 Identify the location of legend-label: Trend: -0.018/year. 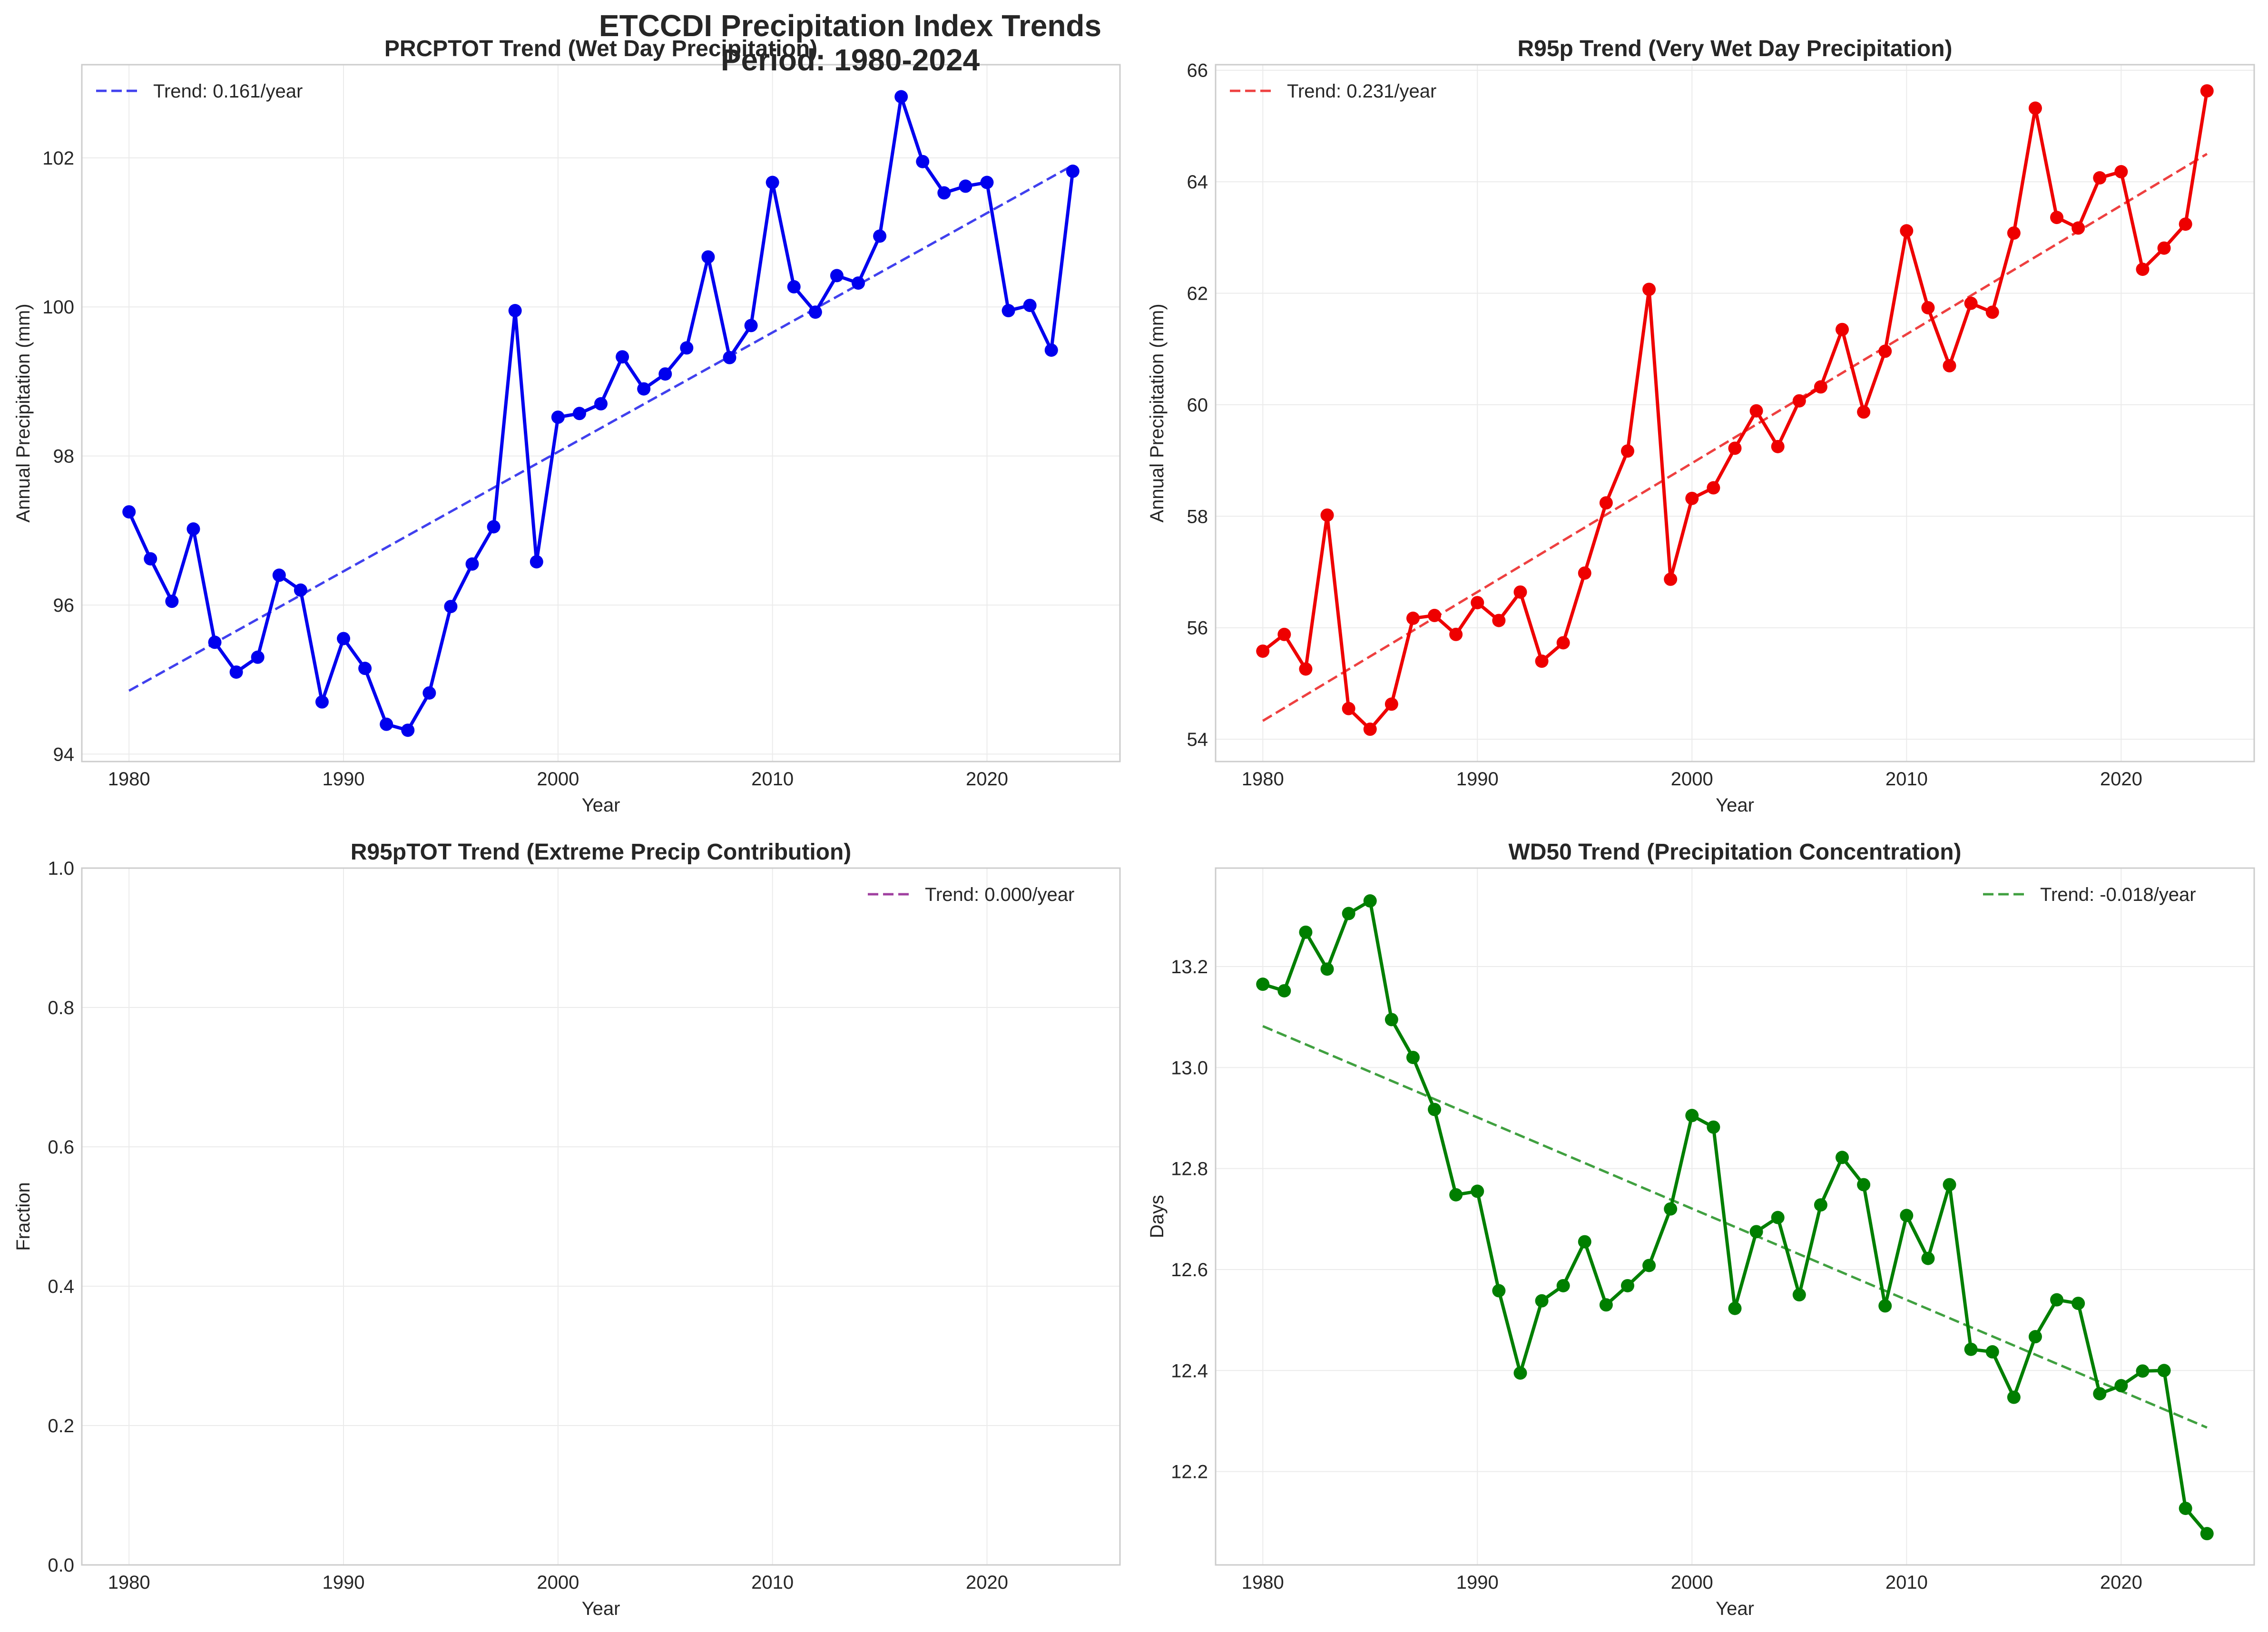
(2118, 894).